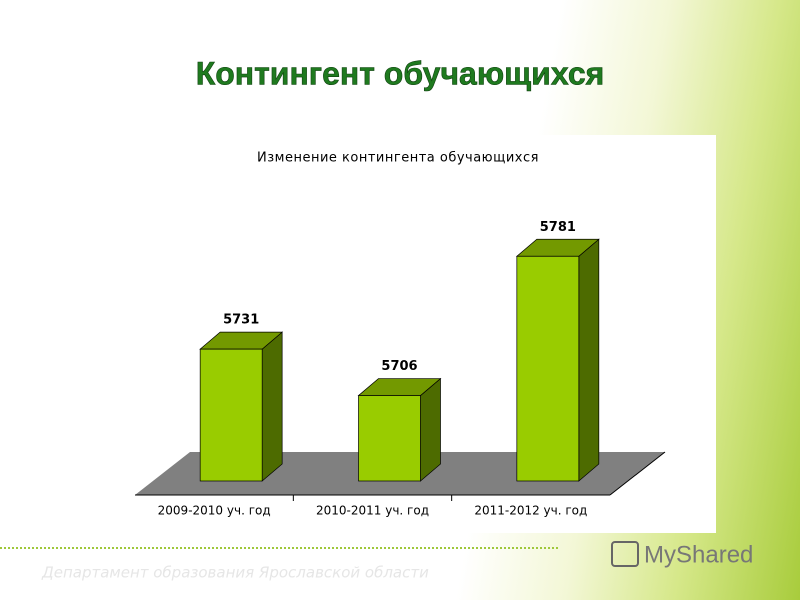 The height and width of the screenshot is (600, 800). What do you see at coordinates (698, 554) in the screenshot?
I see `watermark: MyShared` at bounding box center [698, 554].